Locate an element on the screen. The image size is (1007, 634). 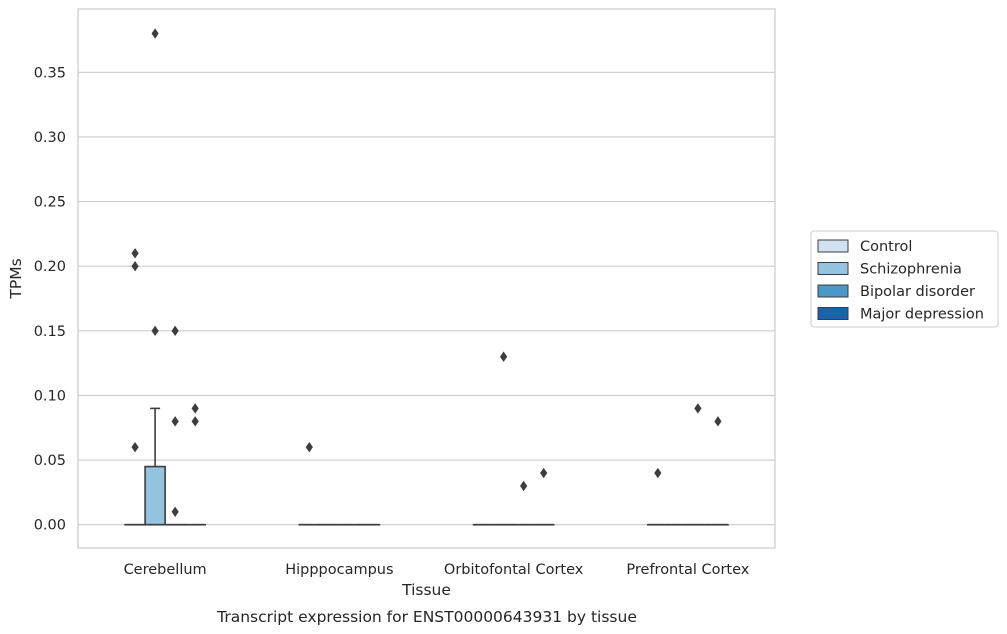
y-axis-title: TPMs is located at coordinates (16, 278).